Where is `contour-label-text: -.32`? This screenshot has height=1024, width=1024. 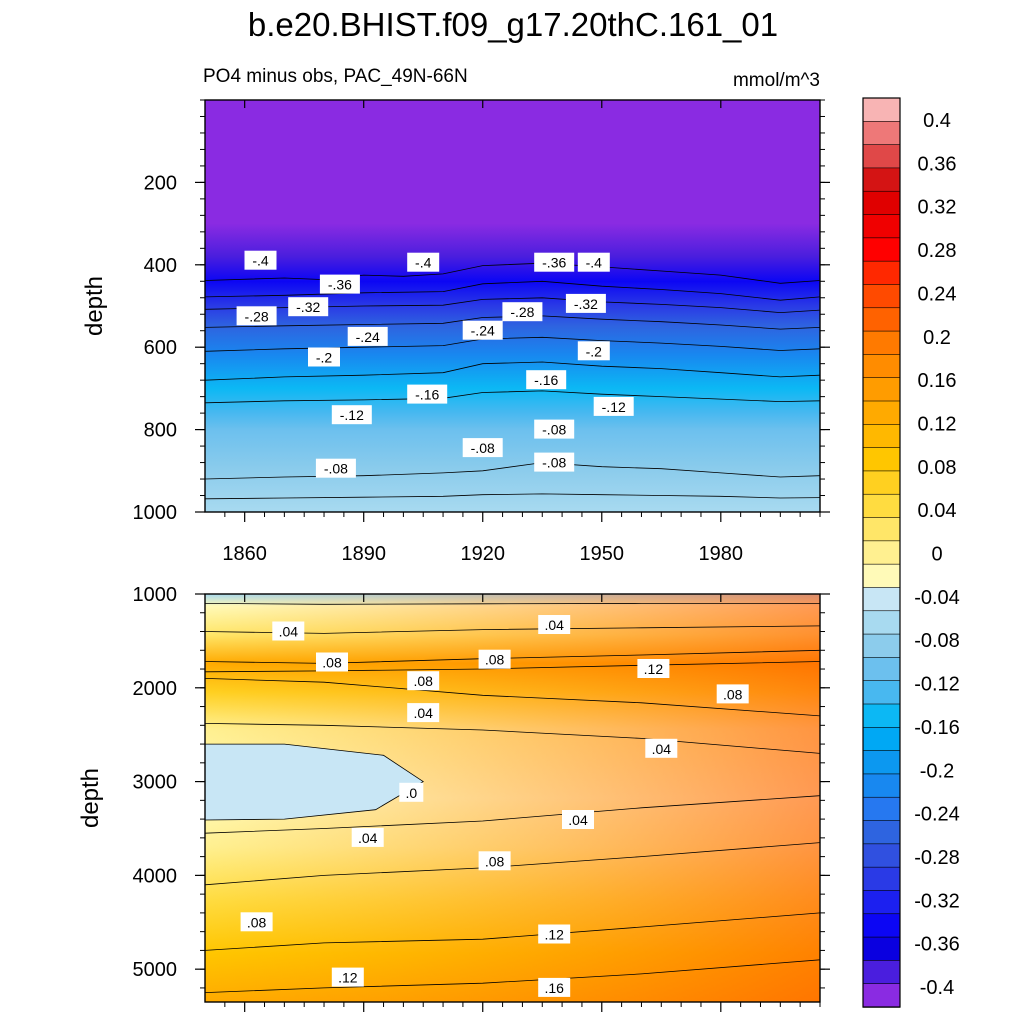
contour-label-text: -.32 is located at coordinates (308, 307).